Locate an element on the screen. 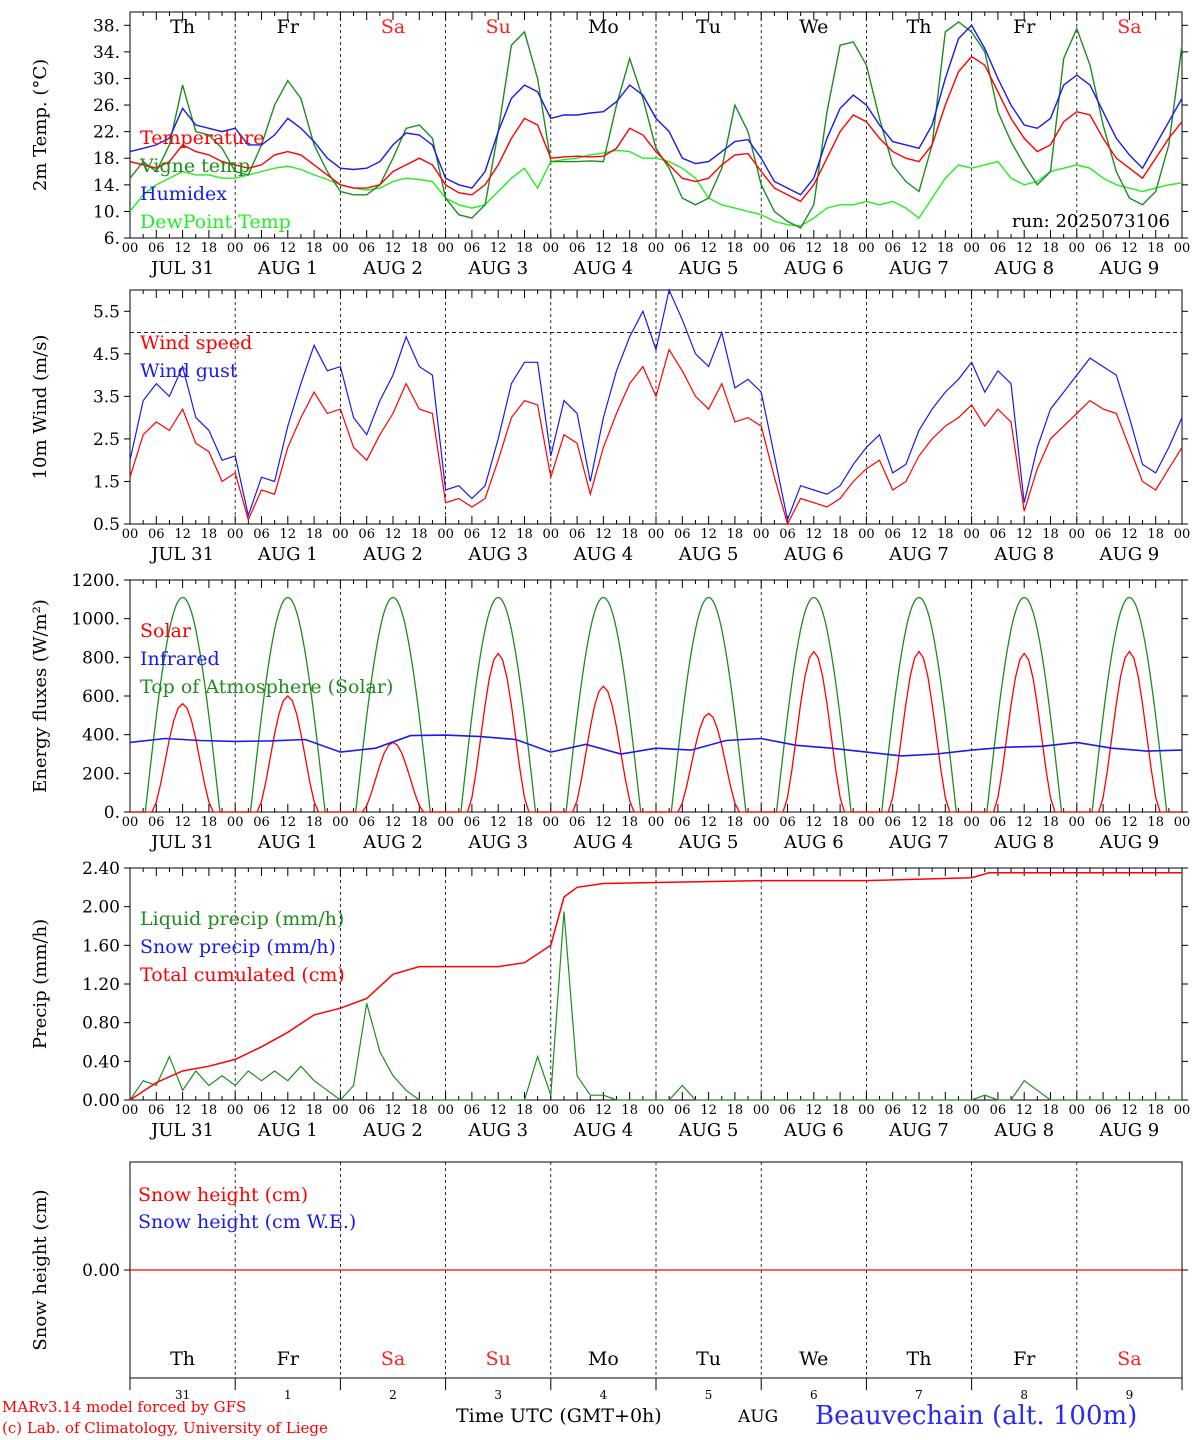  weekday-label: Mo is located at coordinates (603, 1359).